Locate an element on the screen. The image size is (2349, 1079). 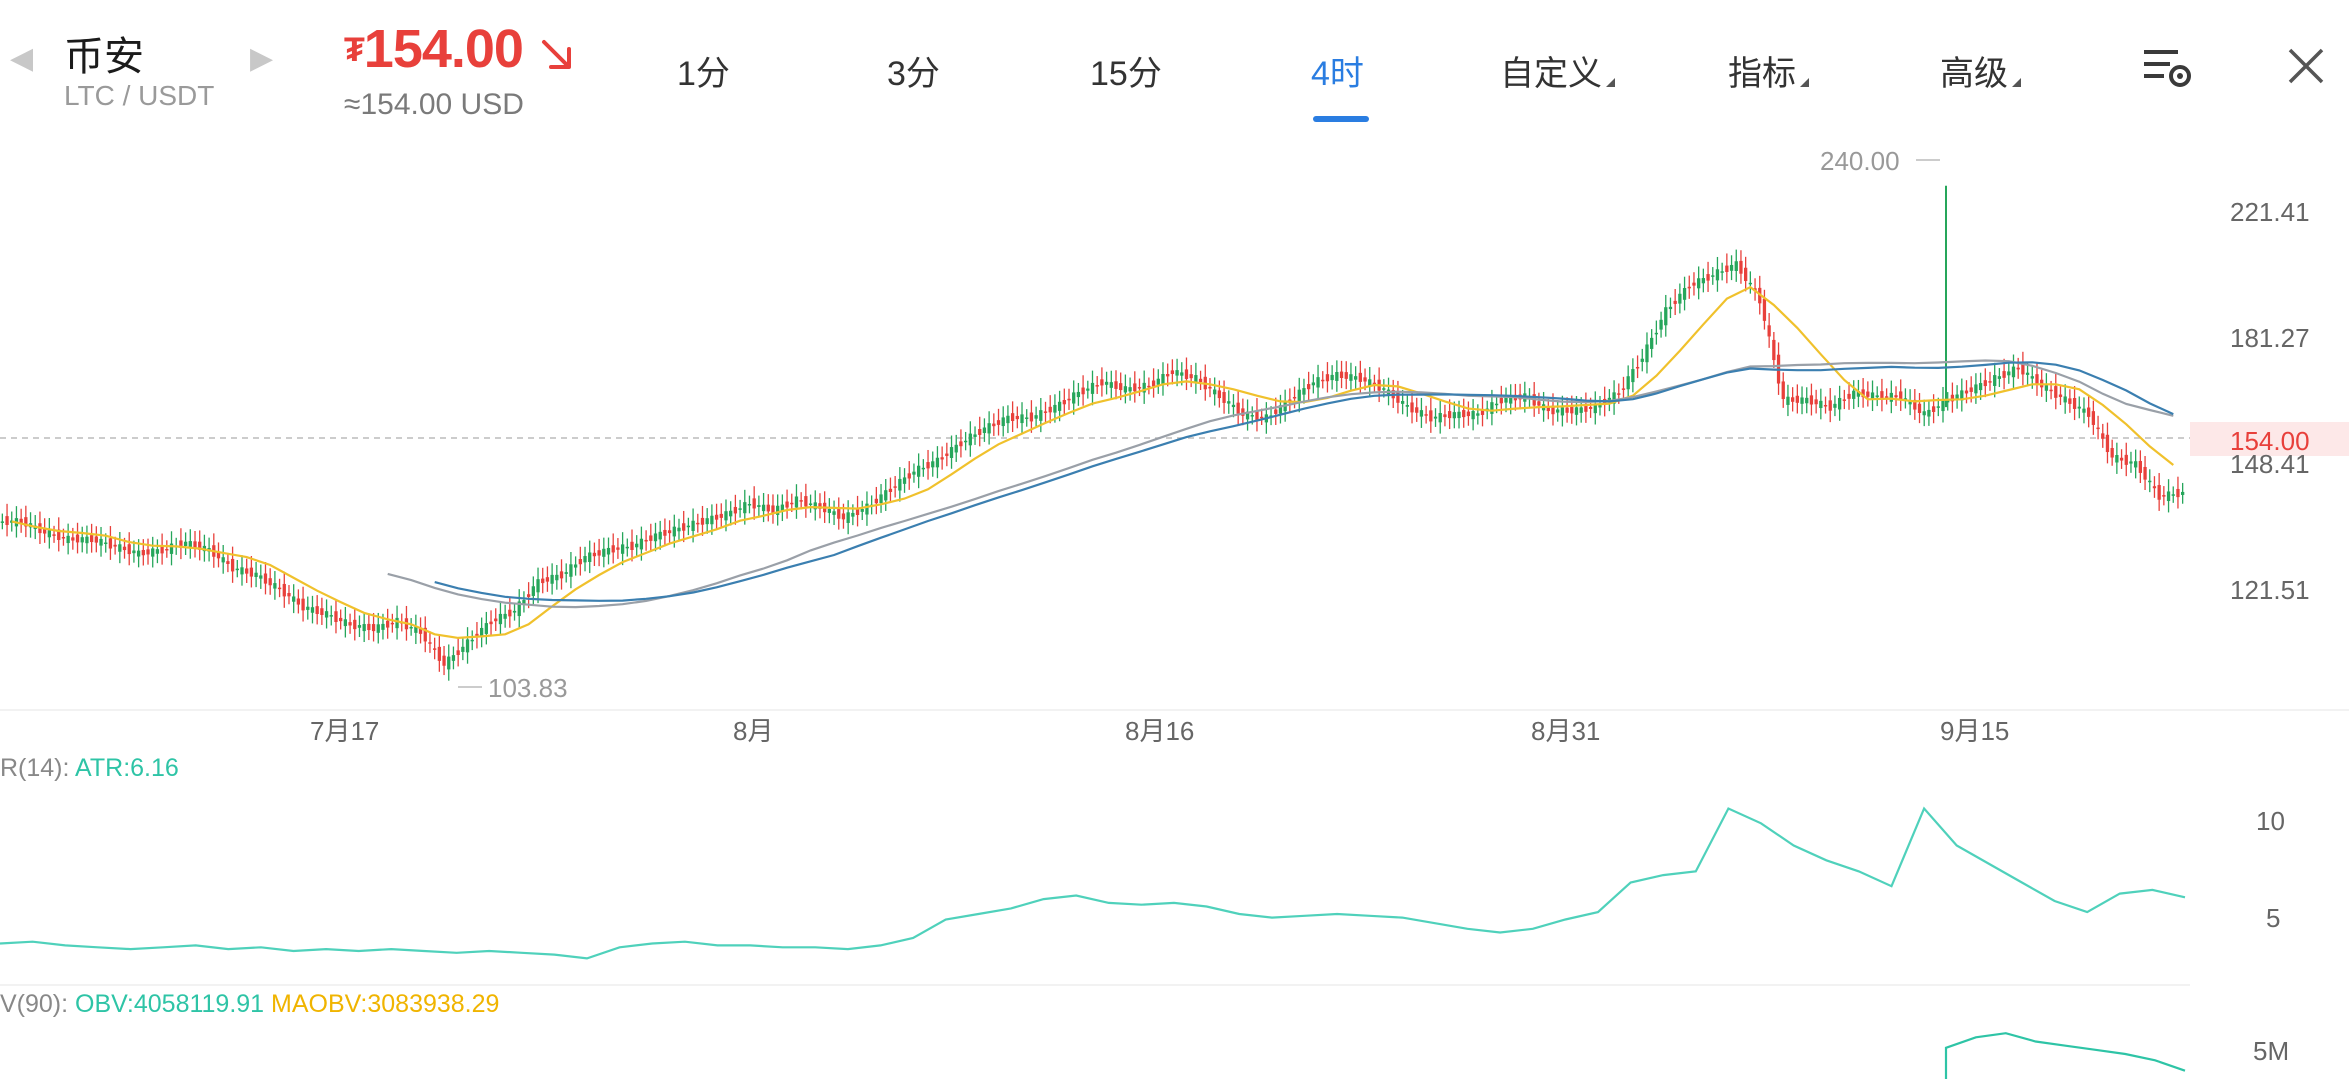
close-icon is located at coordinates (2306, 66).